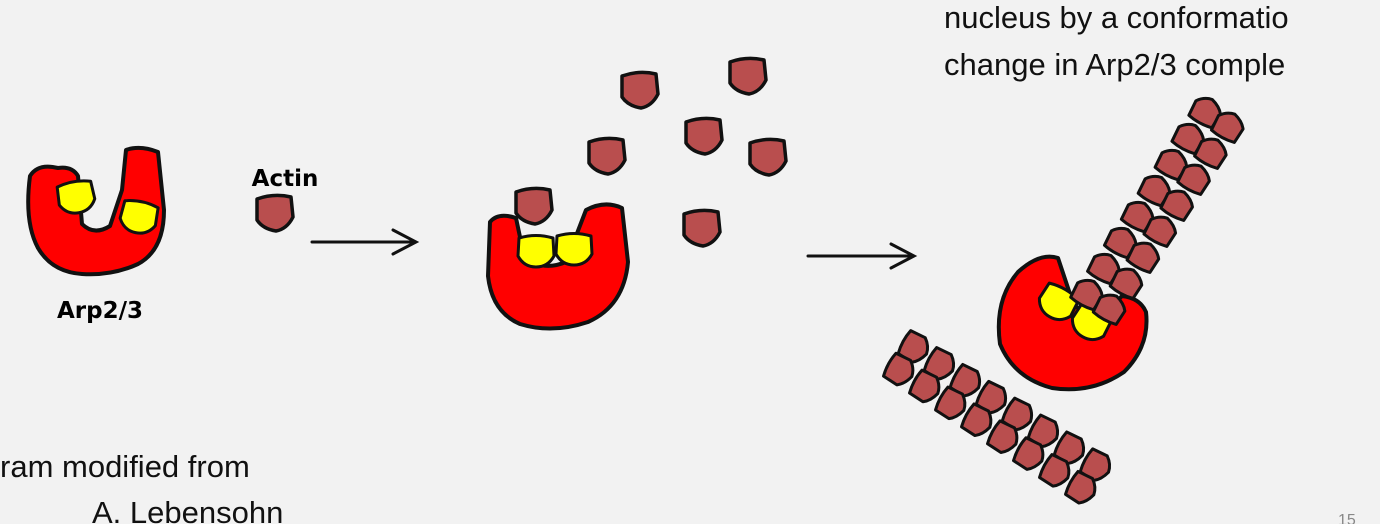 Image resolution: width=1380 pixels, height=524 pixels. What do you see at coordinates (1115, 64) in the screenshot?
I see `caption-line-2: change in Arp2/3 comple` at bounding box center [1115, 64].